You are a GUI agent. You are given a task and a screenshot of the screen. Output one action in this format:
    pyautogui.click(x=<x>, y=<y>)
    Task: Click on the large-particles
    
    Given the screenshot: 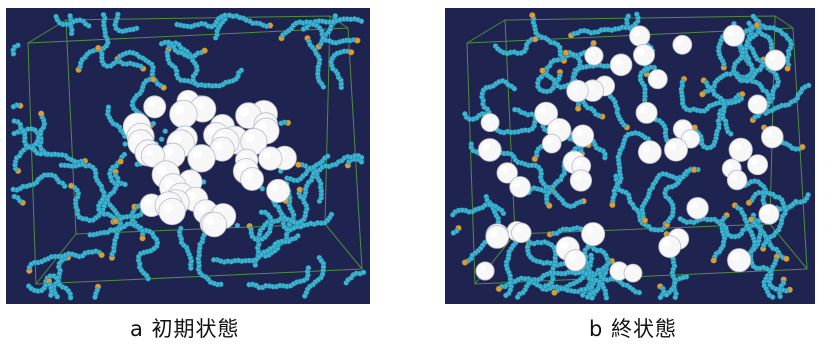 What is the action you would take?
    pyautogui.click(x=209, y=163)
    